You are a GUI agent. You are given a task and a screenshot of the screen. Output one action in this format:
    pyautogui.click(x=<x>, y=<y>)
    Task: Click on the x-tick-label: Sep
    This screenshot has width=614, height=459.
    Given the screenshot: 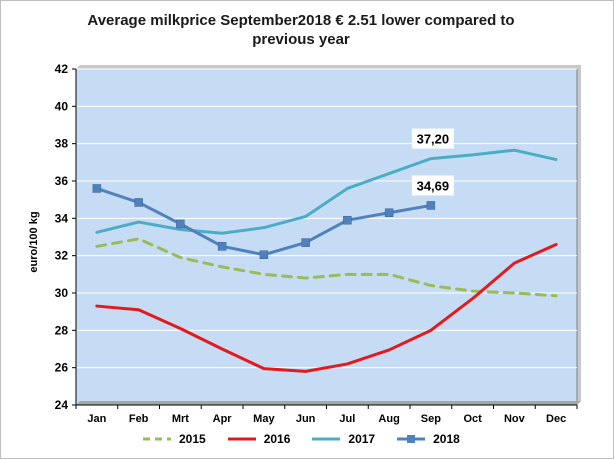 What is the action you would take?
    pyautogui.click(x=431, y=419)
    